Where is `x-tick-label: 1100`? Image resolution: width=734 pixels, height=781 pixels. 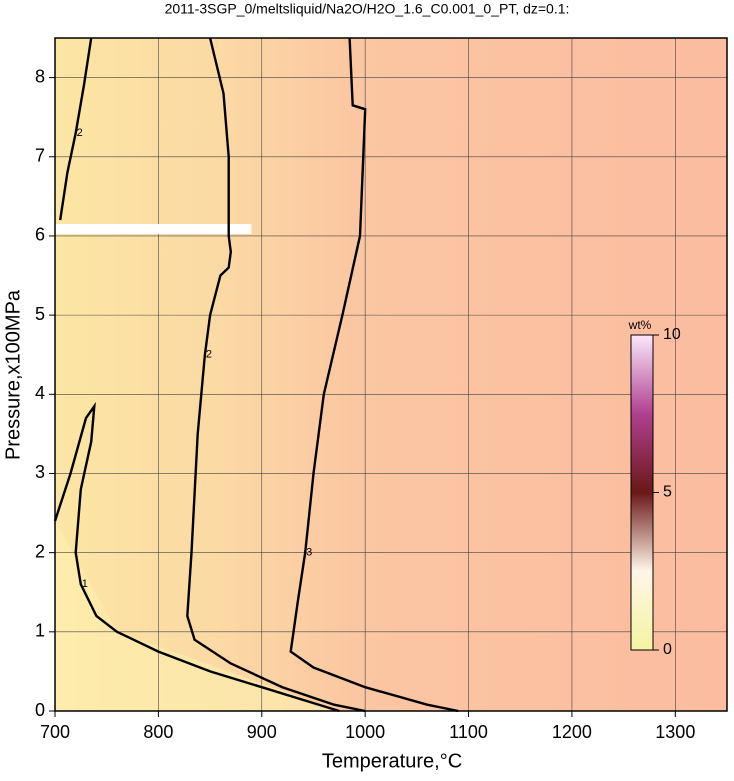
x-tick-label: 1100 is located at coordinates (468, 732).